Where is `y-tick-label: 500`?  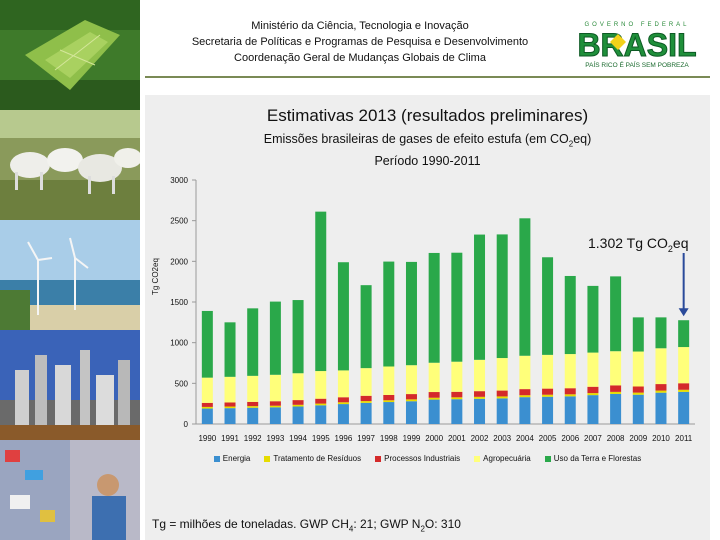 y-tick-label: 500 is located at coordinates (182, 383).